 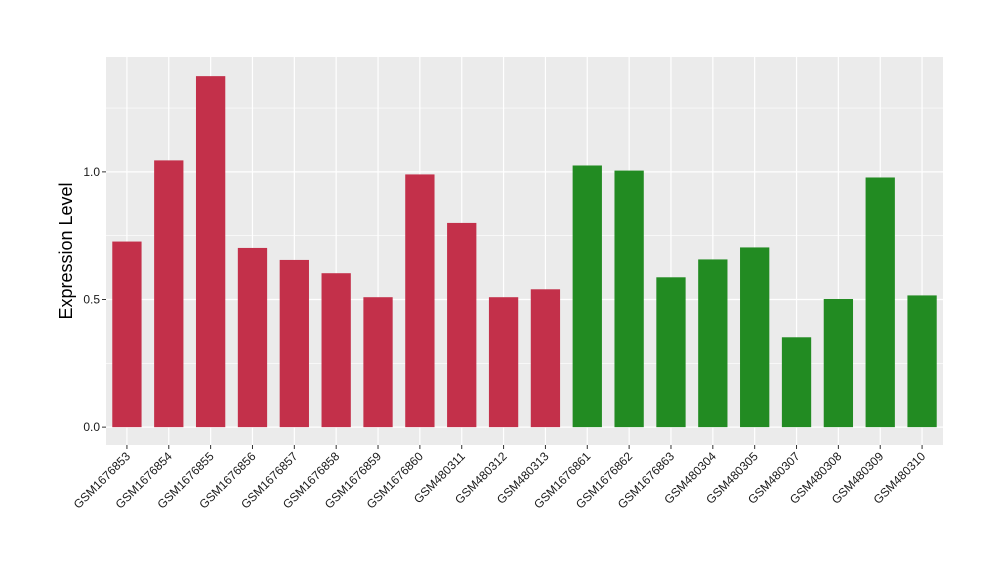 I want to click on y-tick-label: 1.0, so click(x=91, y=172).